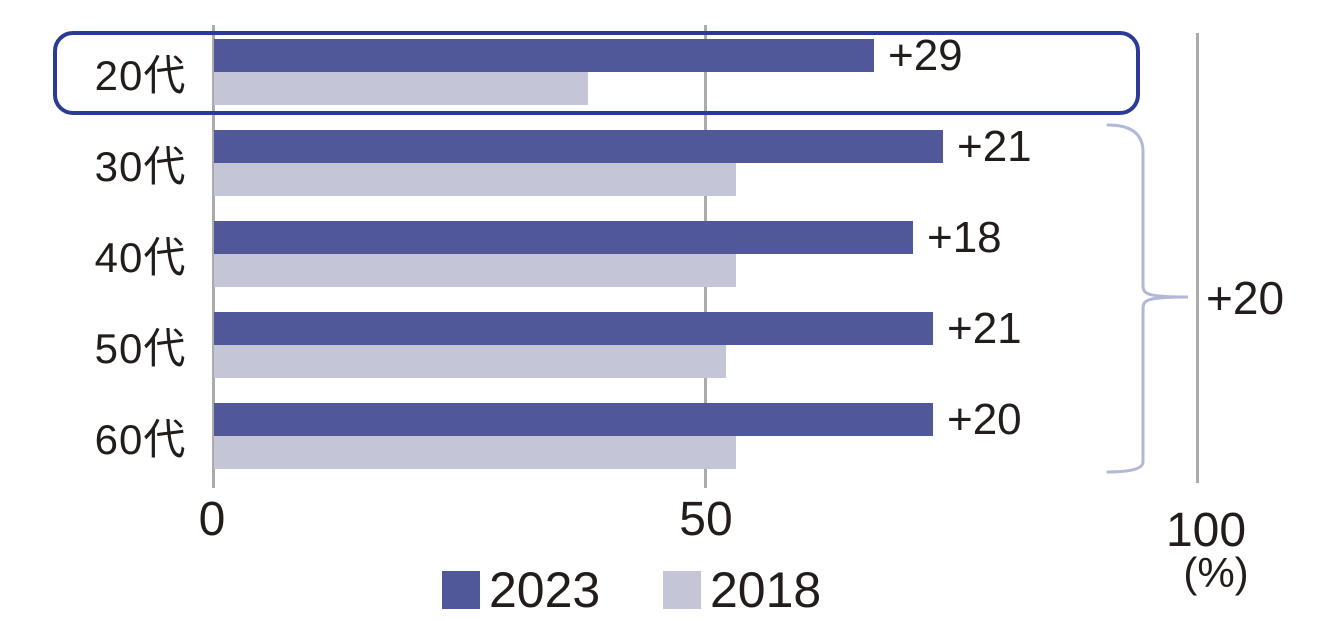 Image resolution: width=1331 pixels, height=621 pixels. What do you see at coordinates (984, 419) in the screenshot?
I see `diff-label-5: +20` at bounding box center [984, 419].